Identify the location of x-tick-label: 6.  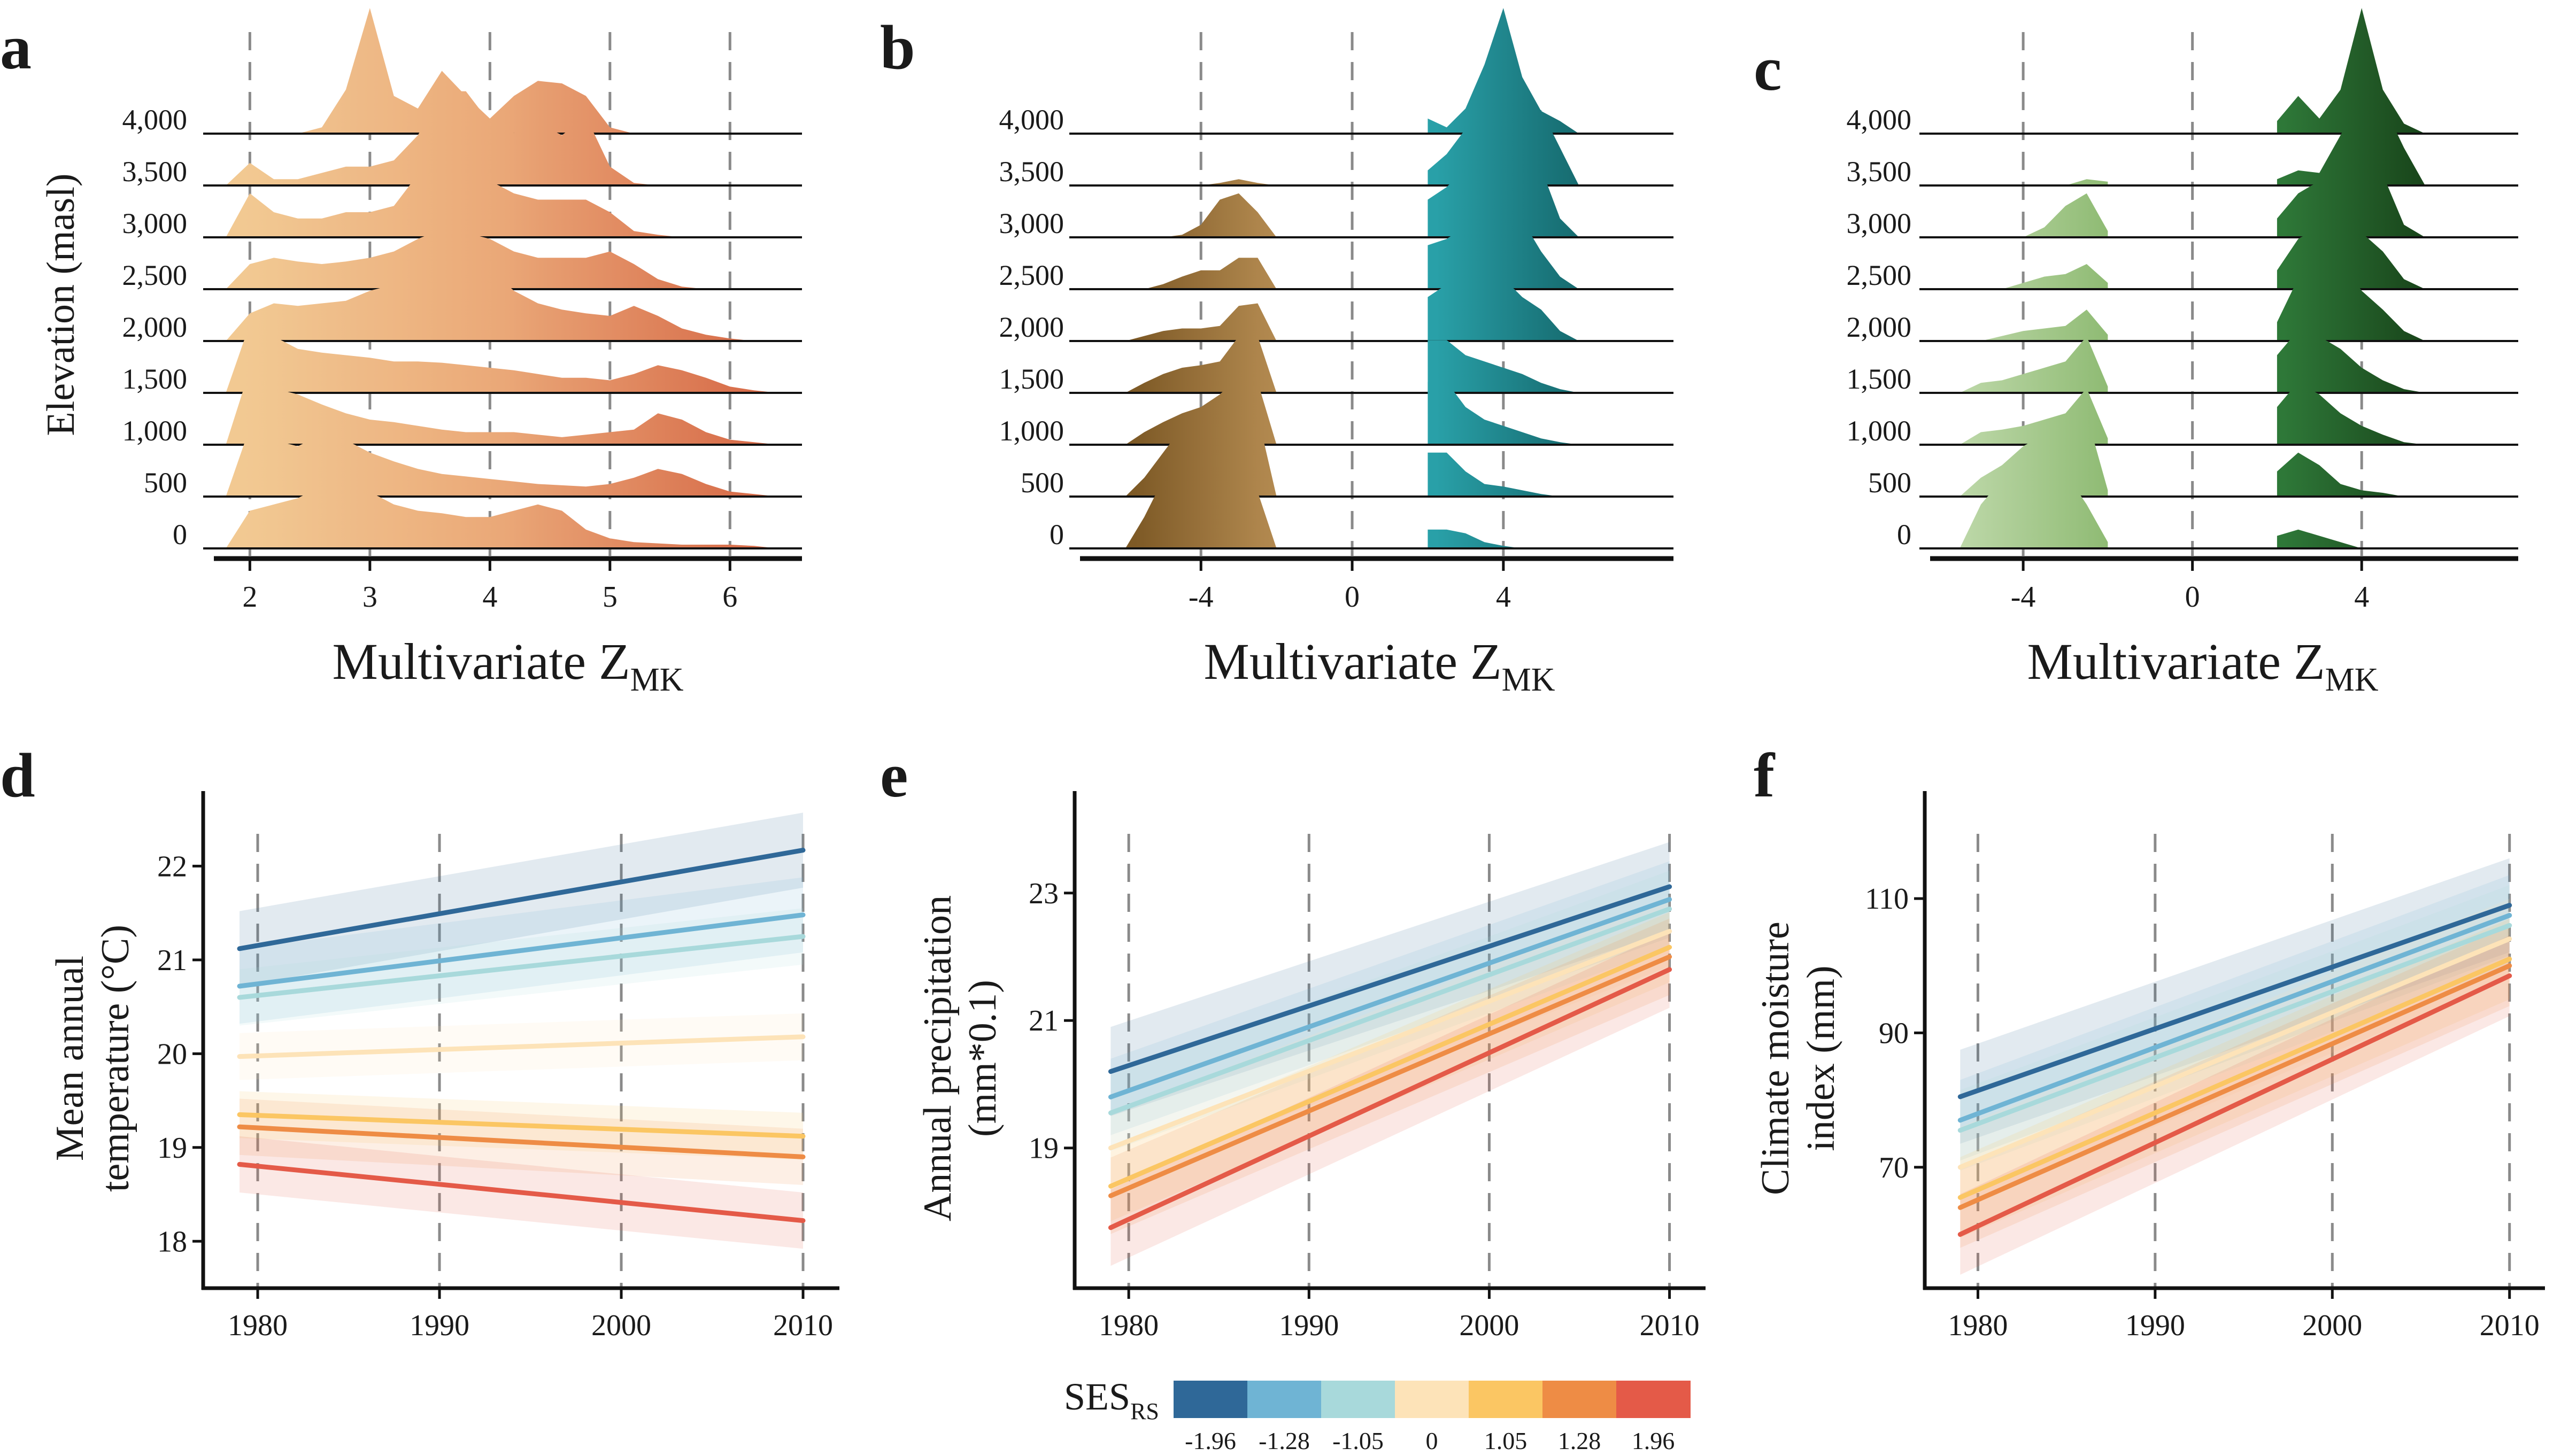
(729, 597).